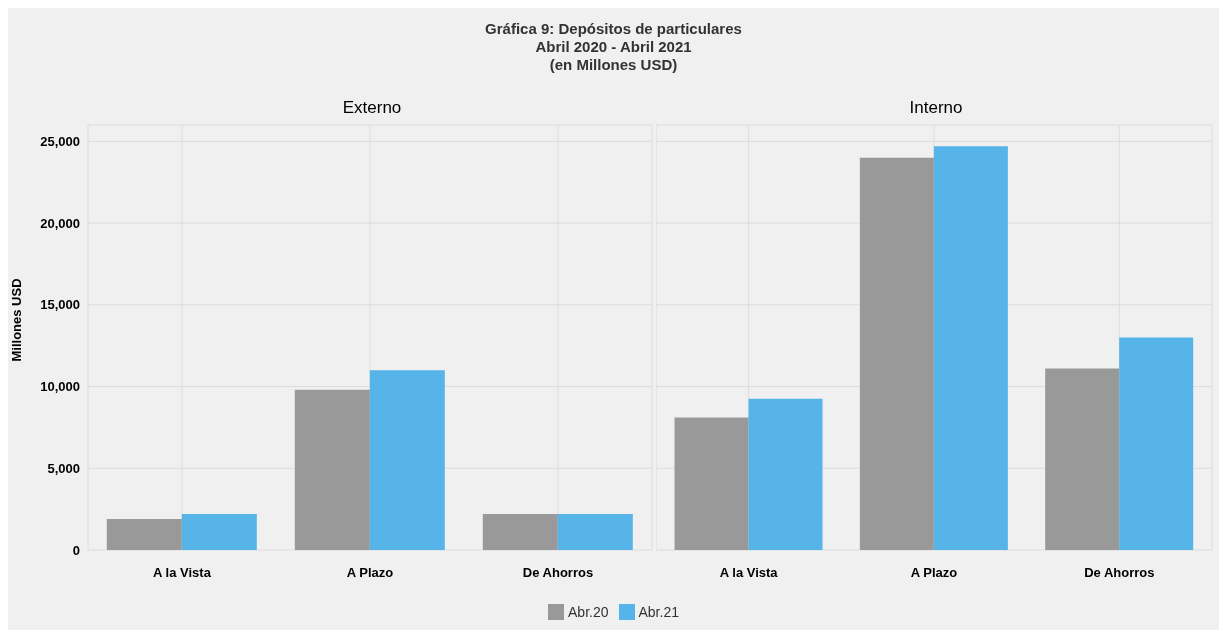 The height and width of the screenshot is (638, 1227). What do you see at coordinates (613, 29) in the screenshot?
I see `text: Gráfica 9: Depósitos de particulares` at bounding box center [613, 29].